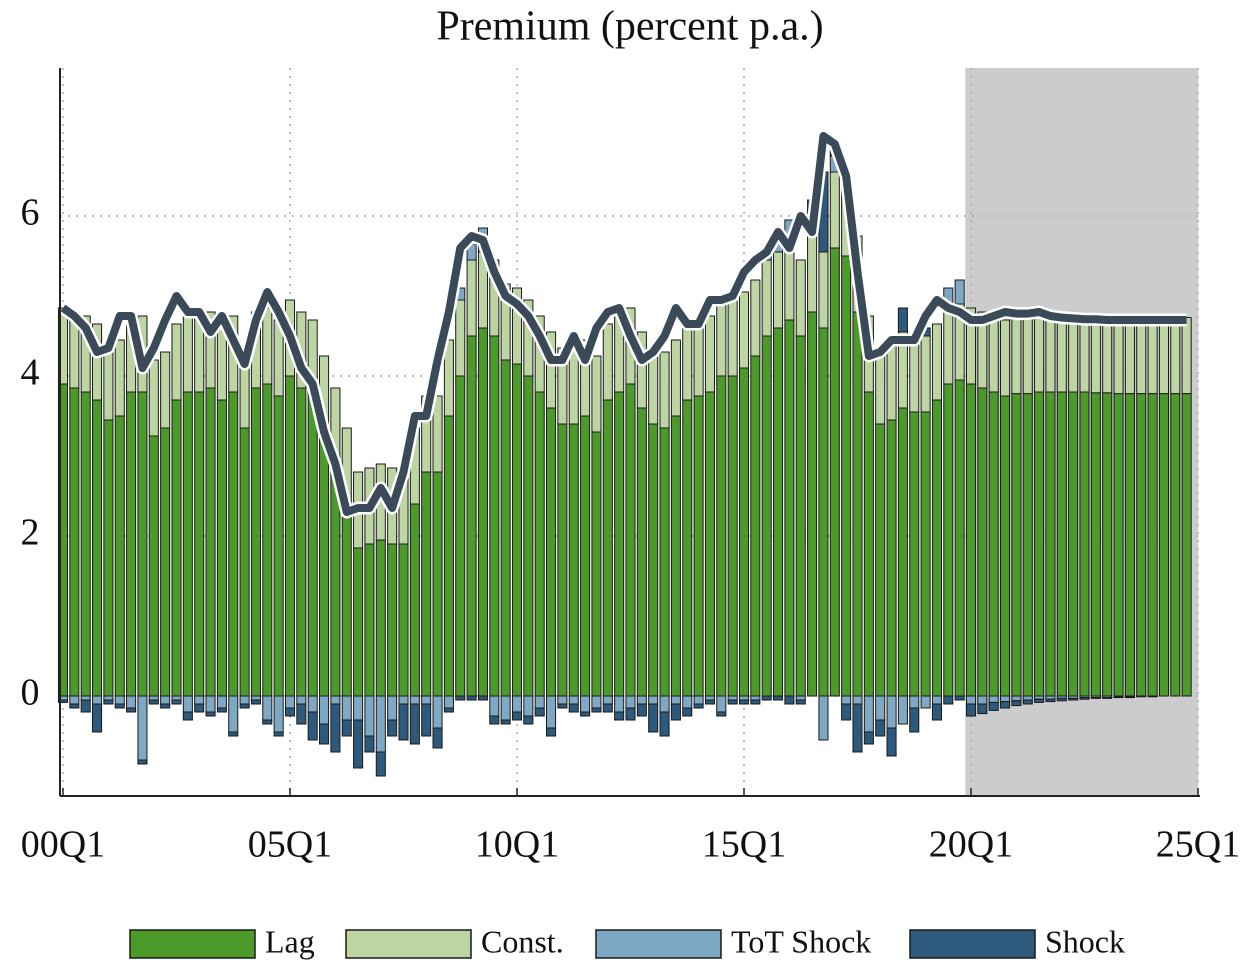  What do you see at coordinates (971, 845) in the screenshot?
I see `x-tick-label: 20Q1` at bounding box center [971, 845].